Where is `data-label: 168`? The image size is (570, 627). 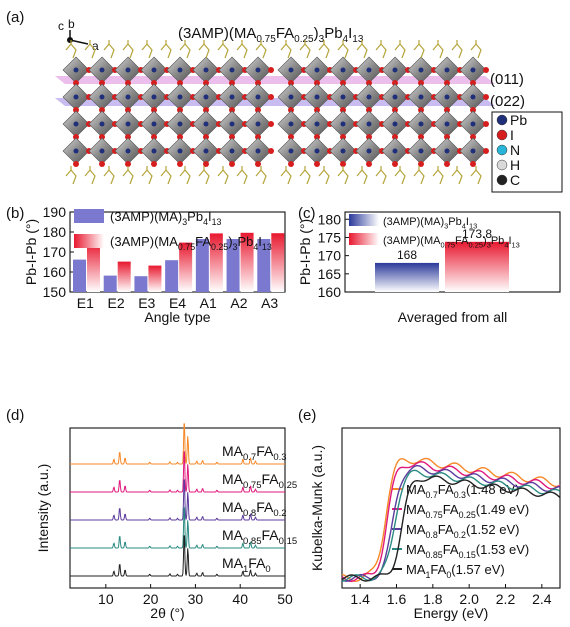 data-label: 168 is located at coordinates (407, 255).